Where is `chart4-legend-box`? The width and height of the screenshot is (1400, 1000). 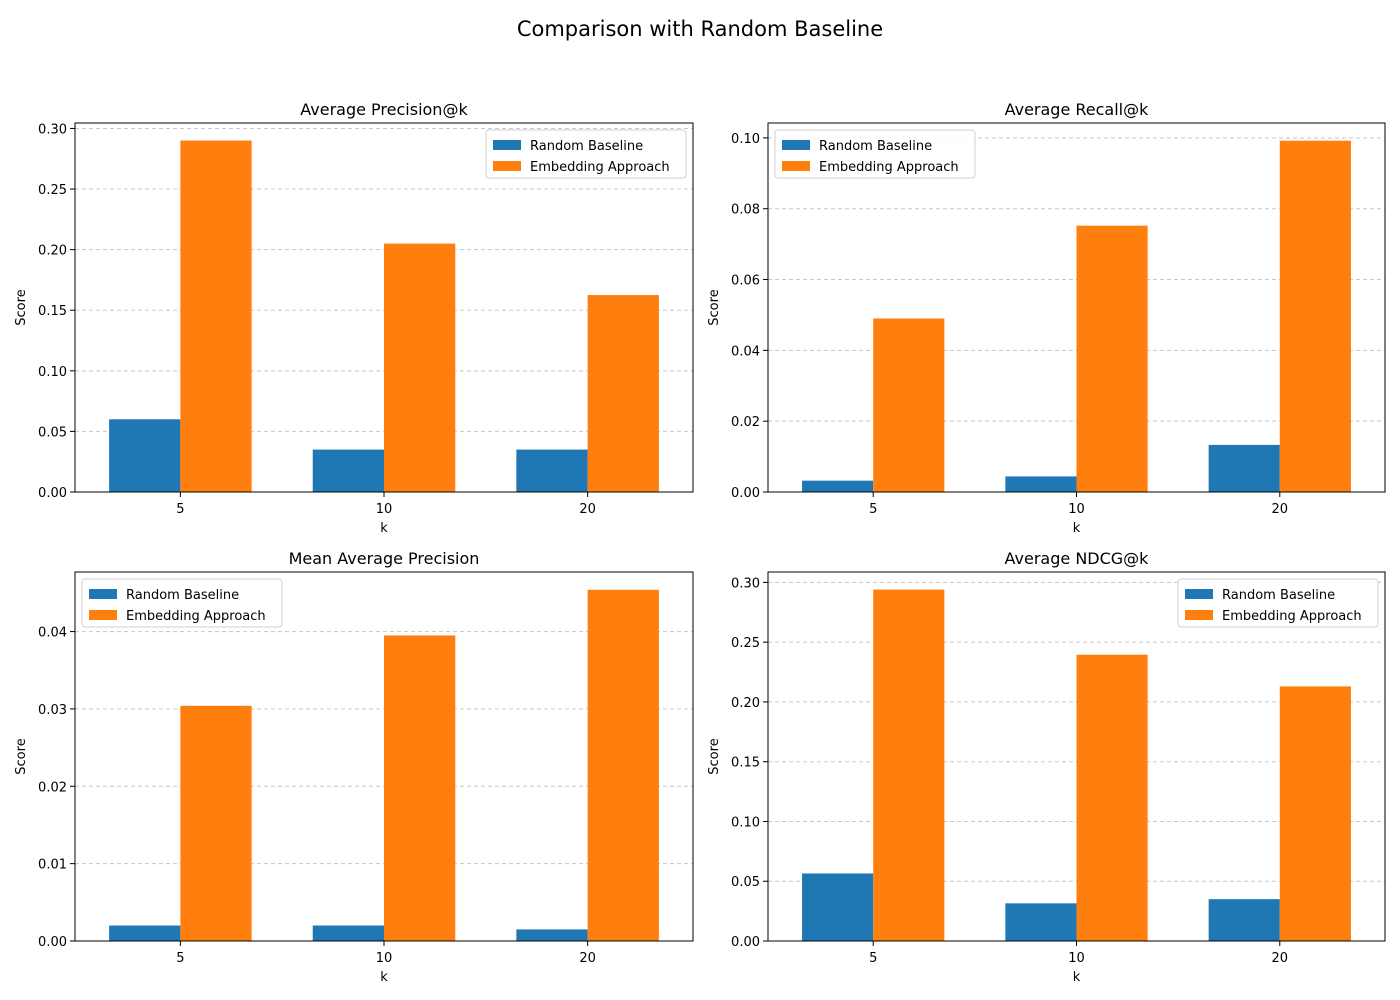
chart4-legend-box is located at coordinates (1278, 603).